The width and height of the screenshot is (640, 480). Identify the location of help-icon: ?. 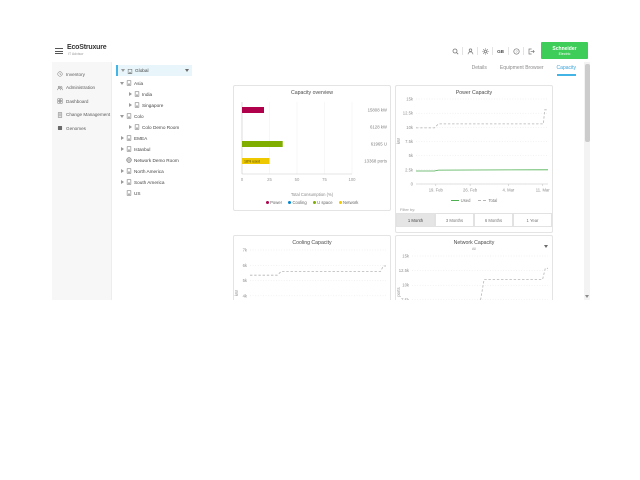
(516, 51).